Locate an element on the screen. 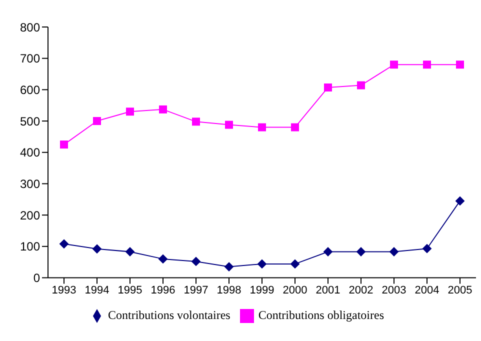 The width and height of the screenshot is (481, 341). x-tick-label: 2005 is located at coordinates (460, 290).